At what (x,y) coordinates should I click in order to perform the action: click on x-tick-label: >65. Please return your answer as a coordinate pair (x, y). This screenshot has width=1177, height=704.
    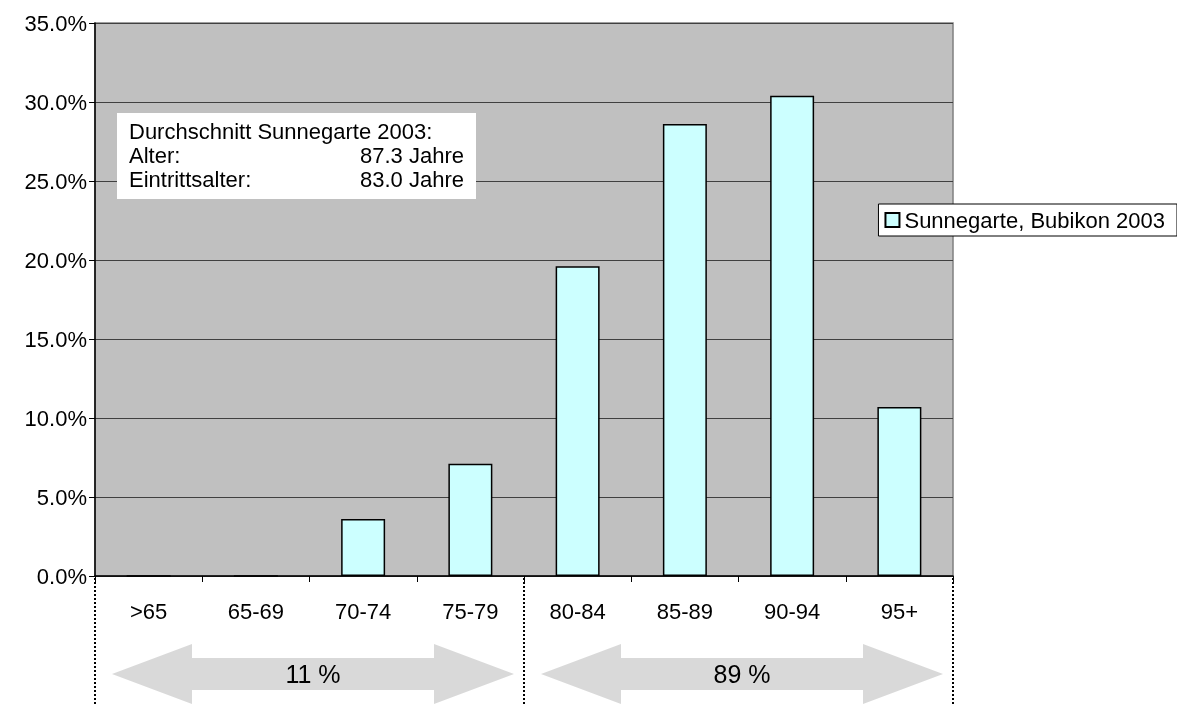
    Looking at the image, I should click on (148, 611).